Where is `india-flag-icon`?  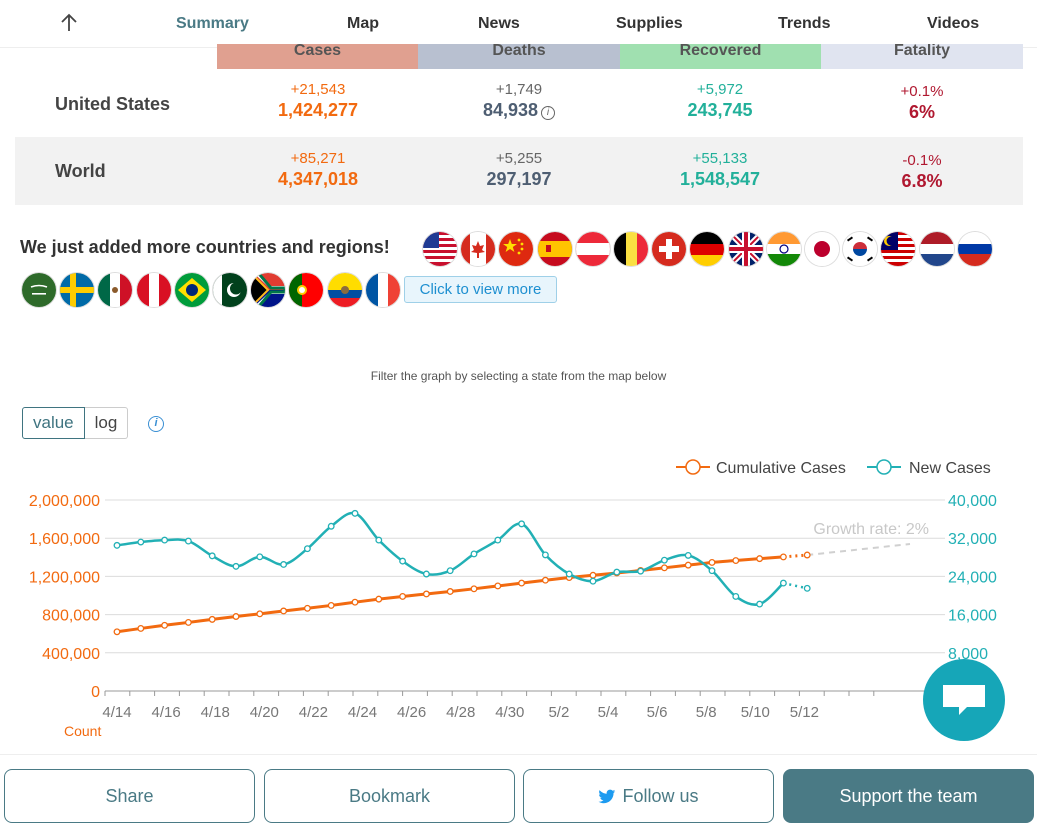
india-flag-icon is located at coordinates (783, 249).